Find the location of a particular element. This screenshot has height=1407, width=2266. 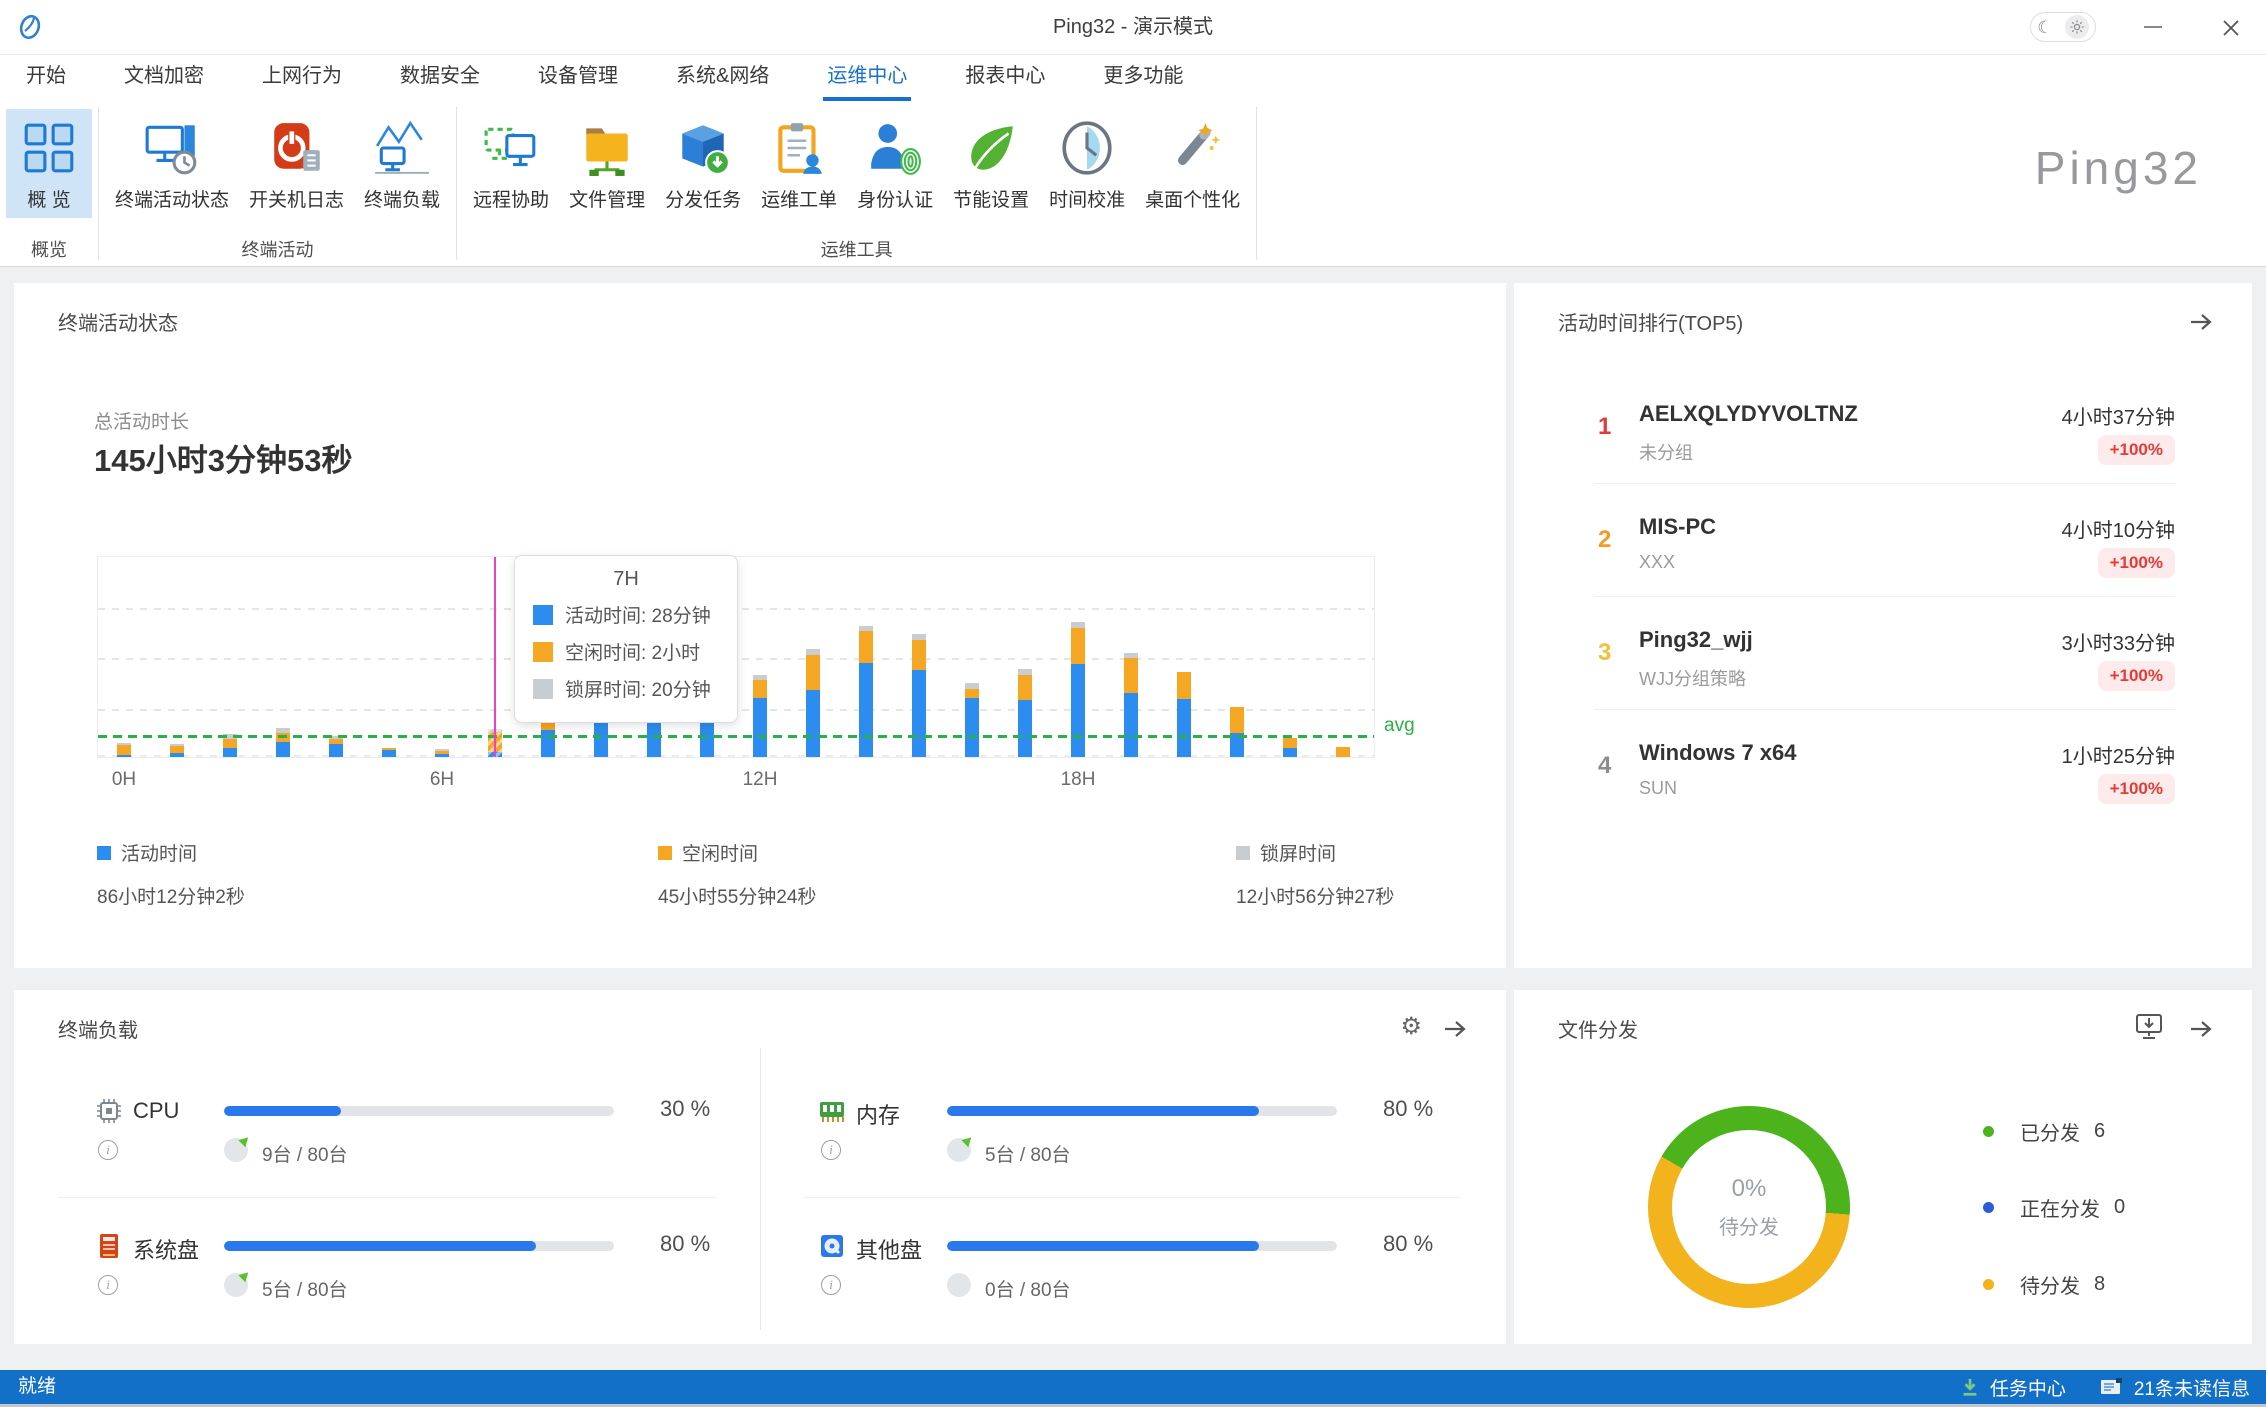

tab-system-network: 系统&网络 is located at coordinates (723, 76).